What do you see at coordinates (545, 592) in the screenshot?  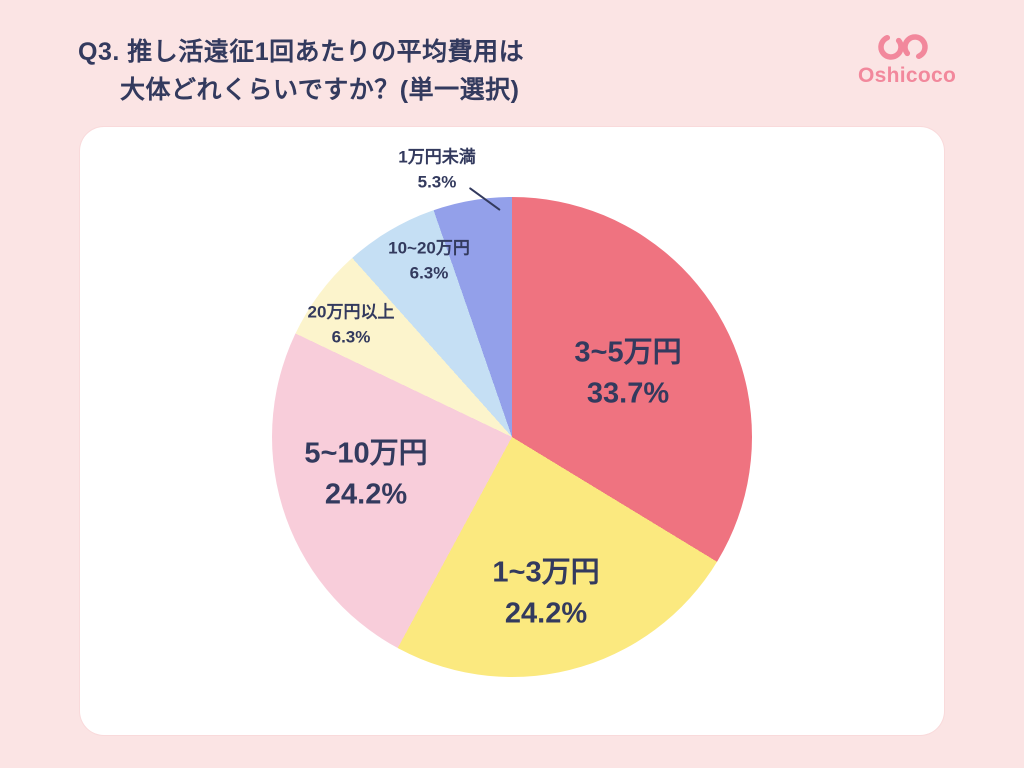 I see `slice-label-1-3man: 1~3万円 24.2%` at bounding box center [545, 592].